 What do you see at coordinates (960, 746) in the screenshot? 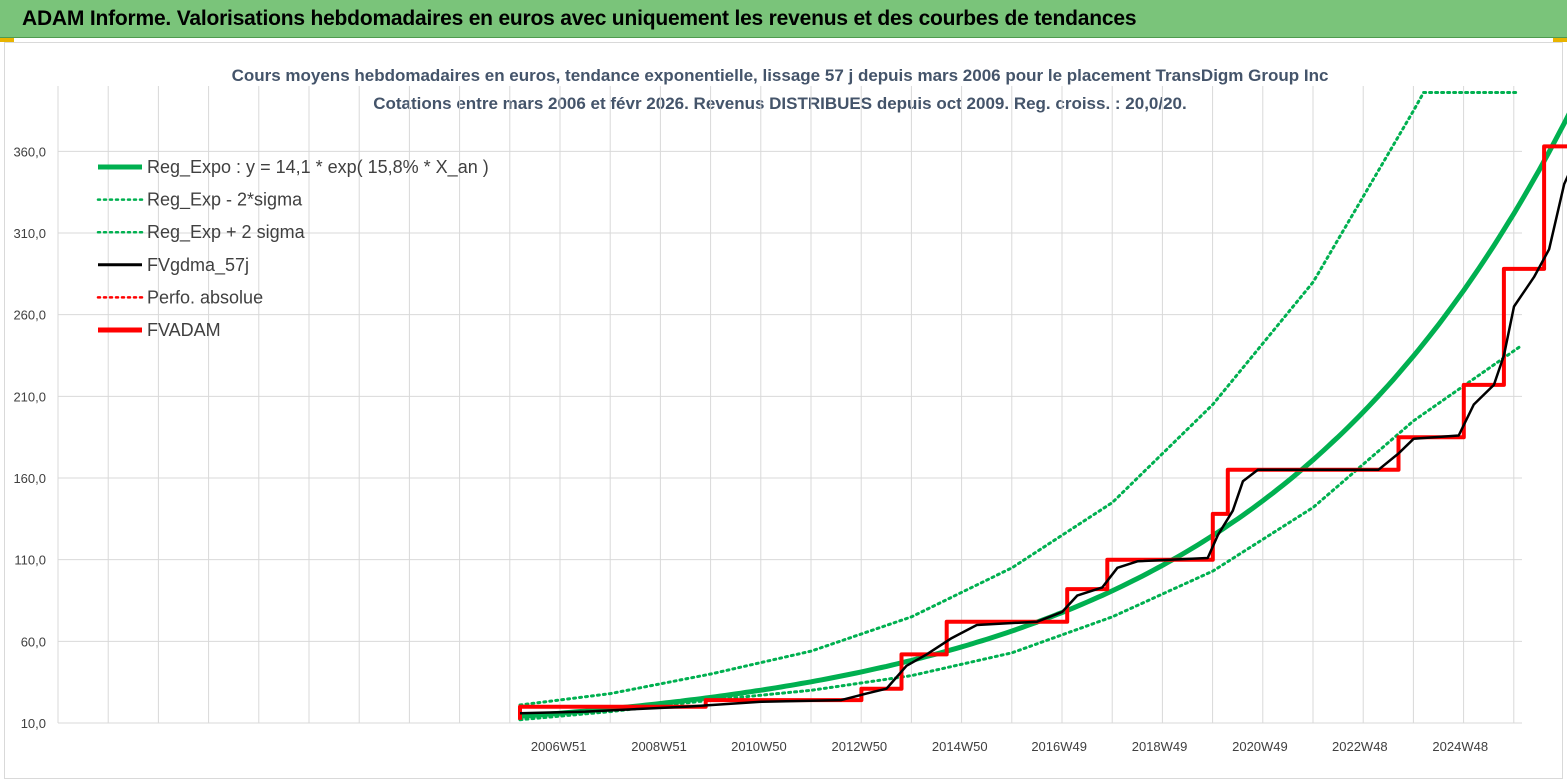
I see `x-tick-label: 2014W50` at bounding box center [960, 746].